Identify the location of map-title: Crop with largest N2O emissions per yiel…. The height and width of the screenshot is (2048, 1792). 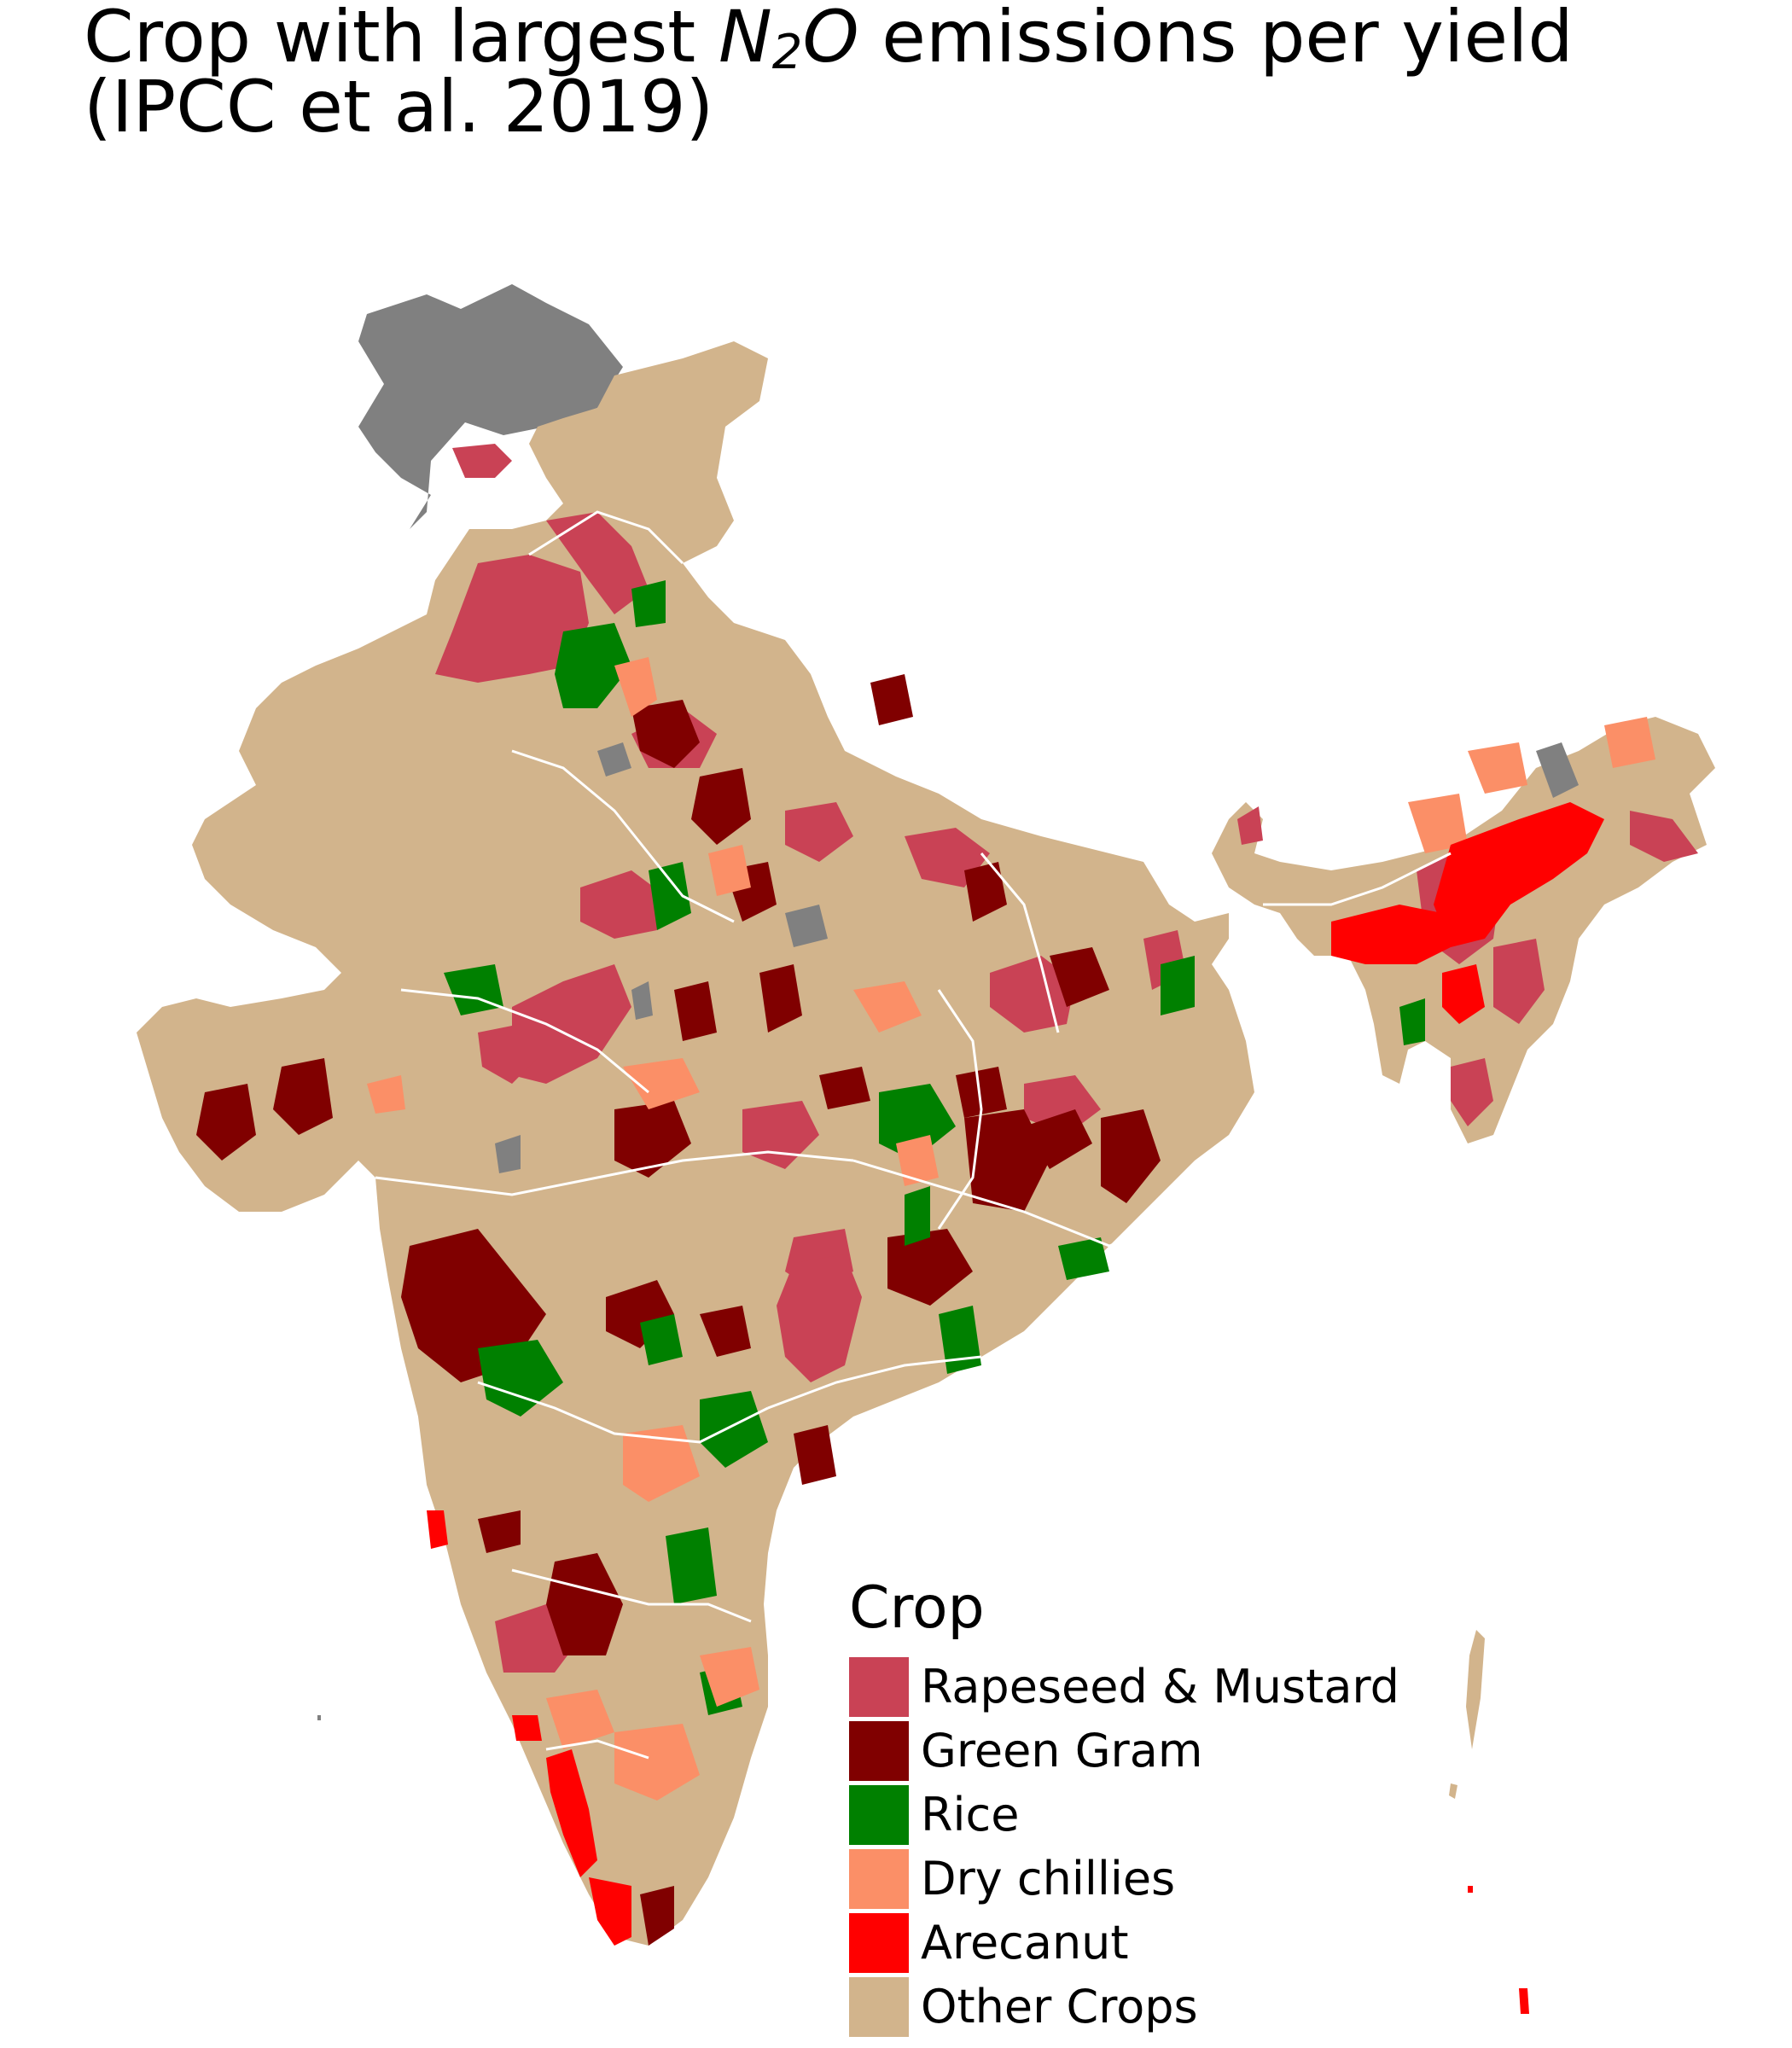
(829, 74).